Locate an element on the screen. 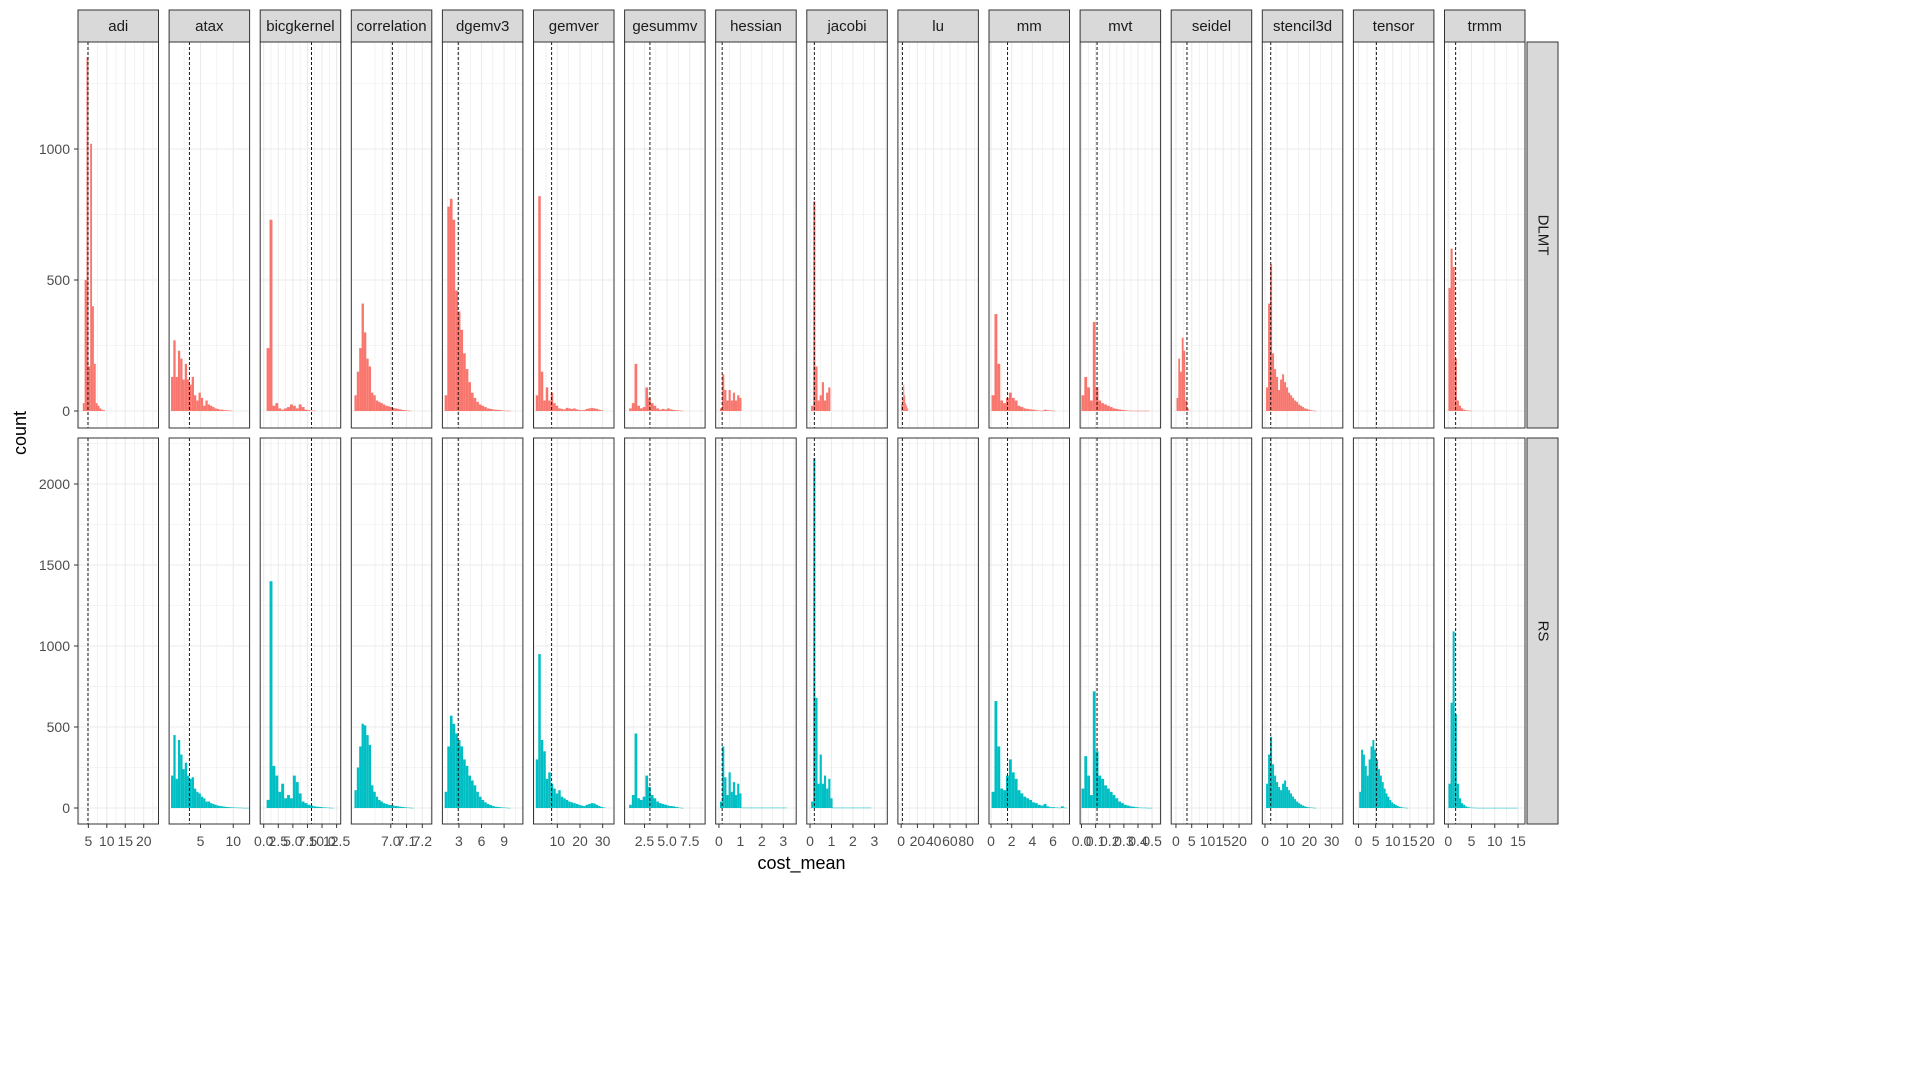 Image resolution: width=1920 pixels, height=1080 pixels. x-tick-label: 0.0 is located at coordinates (264, 841).